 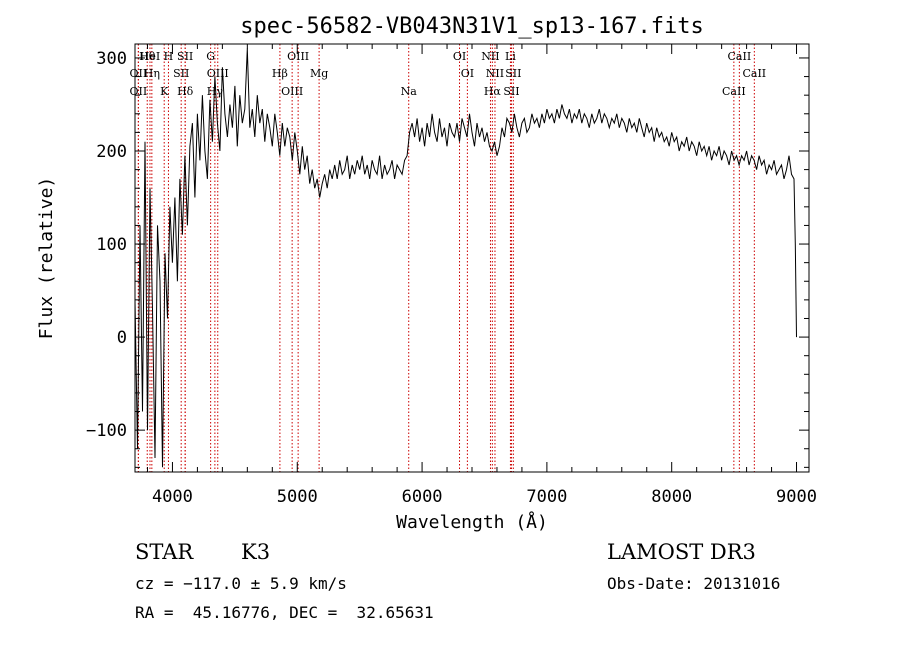 What do you see at coordinates (284, 612) in the screenshot?
I see `coordinates-value: RA = 45.16776, DEC = 32.65631` at bounding box center [284, 612].